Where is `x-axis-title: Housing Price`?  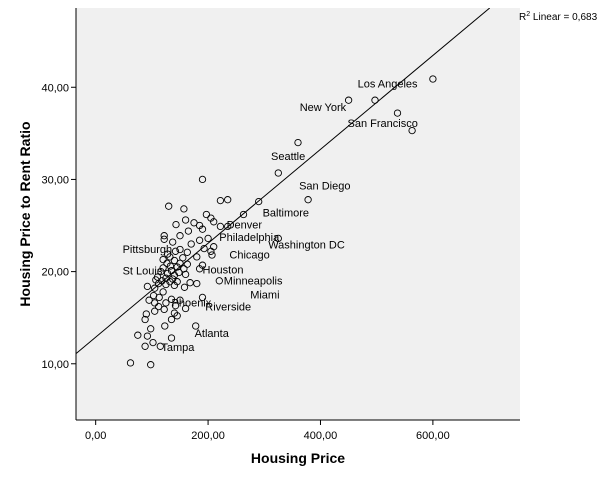
x-axis-title: Housing Price is located at coordinates (298, 458).